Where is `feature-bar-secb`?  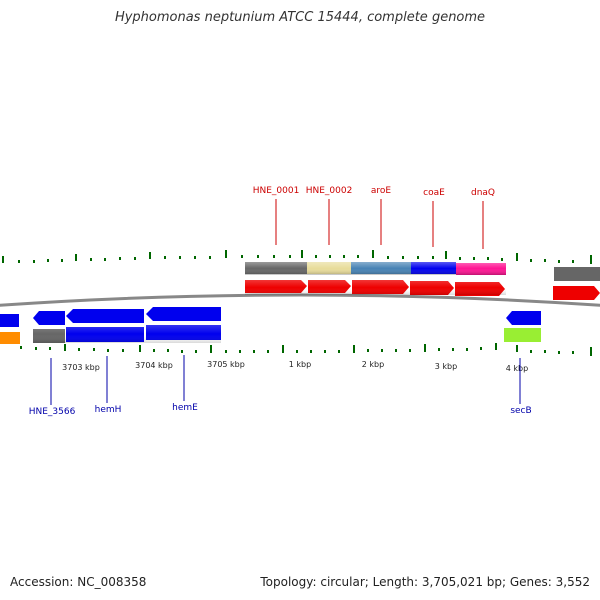
feature-bar-secb is located at coordinates (522, 335).